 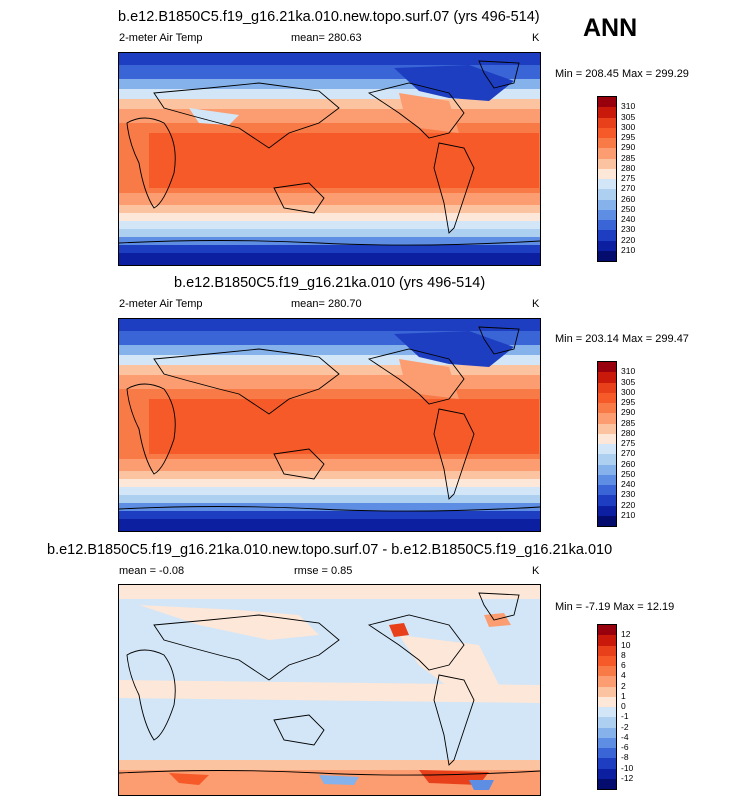 What do you see at coordinates (536, 38) in the screenshot?
I see `panel-1-units-label: K` at bounding box center [536, 38].